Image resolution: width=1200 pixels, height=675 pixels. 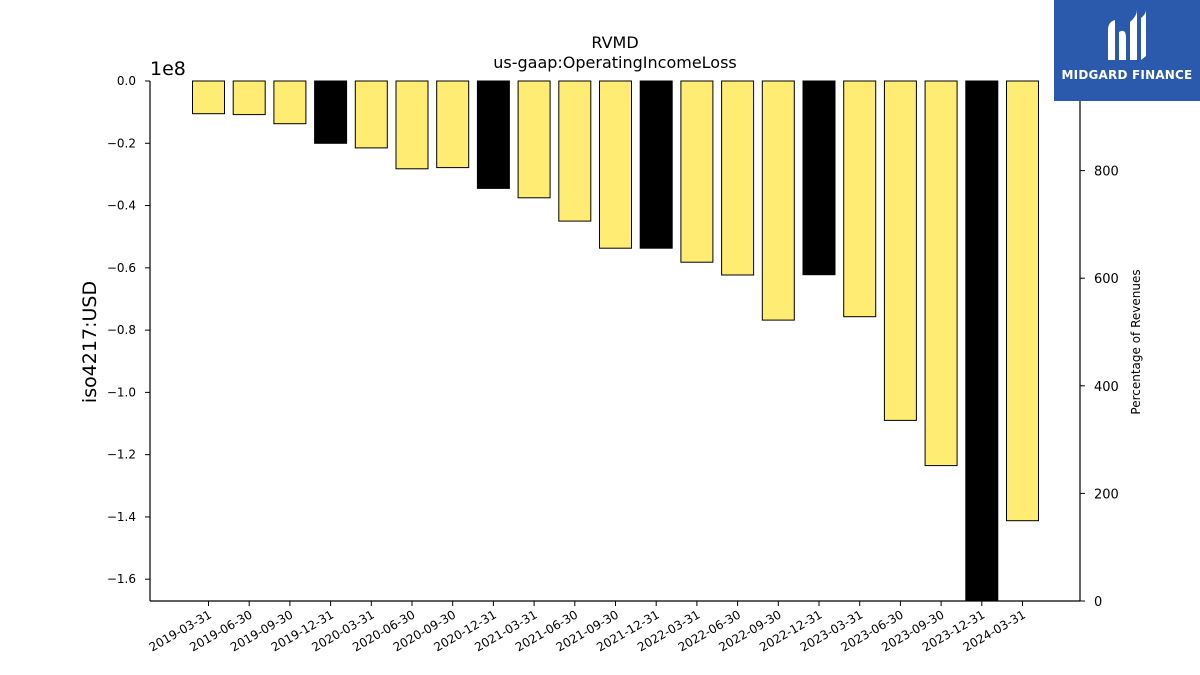 I want to click on y2-tick-label: 200, so click(x=1106, y=494).